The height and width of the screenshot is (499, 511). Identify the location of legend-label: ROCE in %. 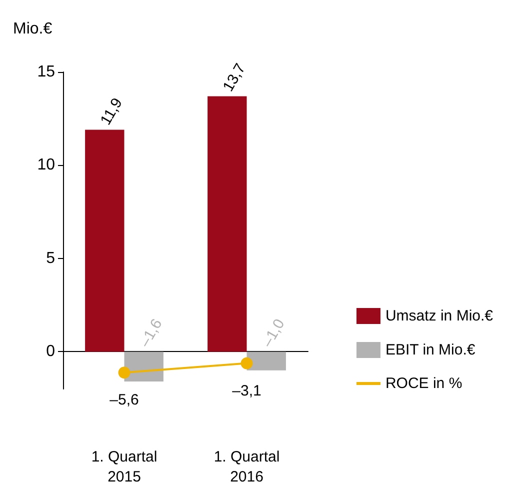
(423, 383).